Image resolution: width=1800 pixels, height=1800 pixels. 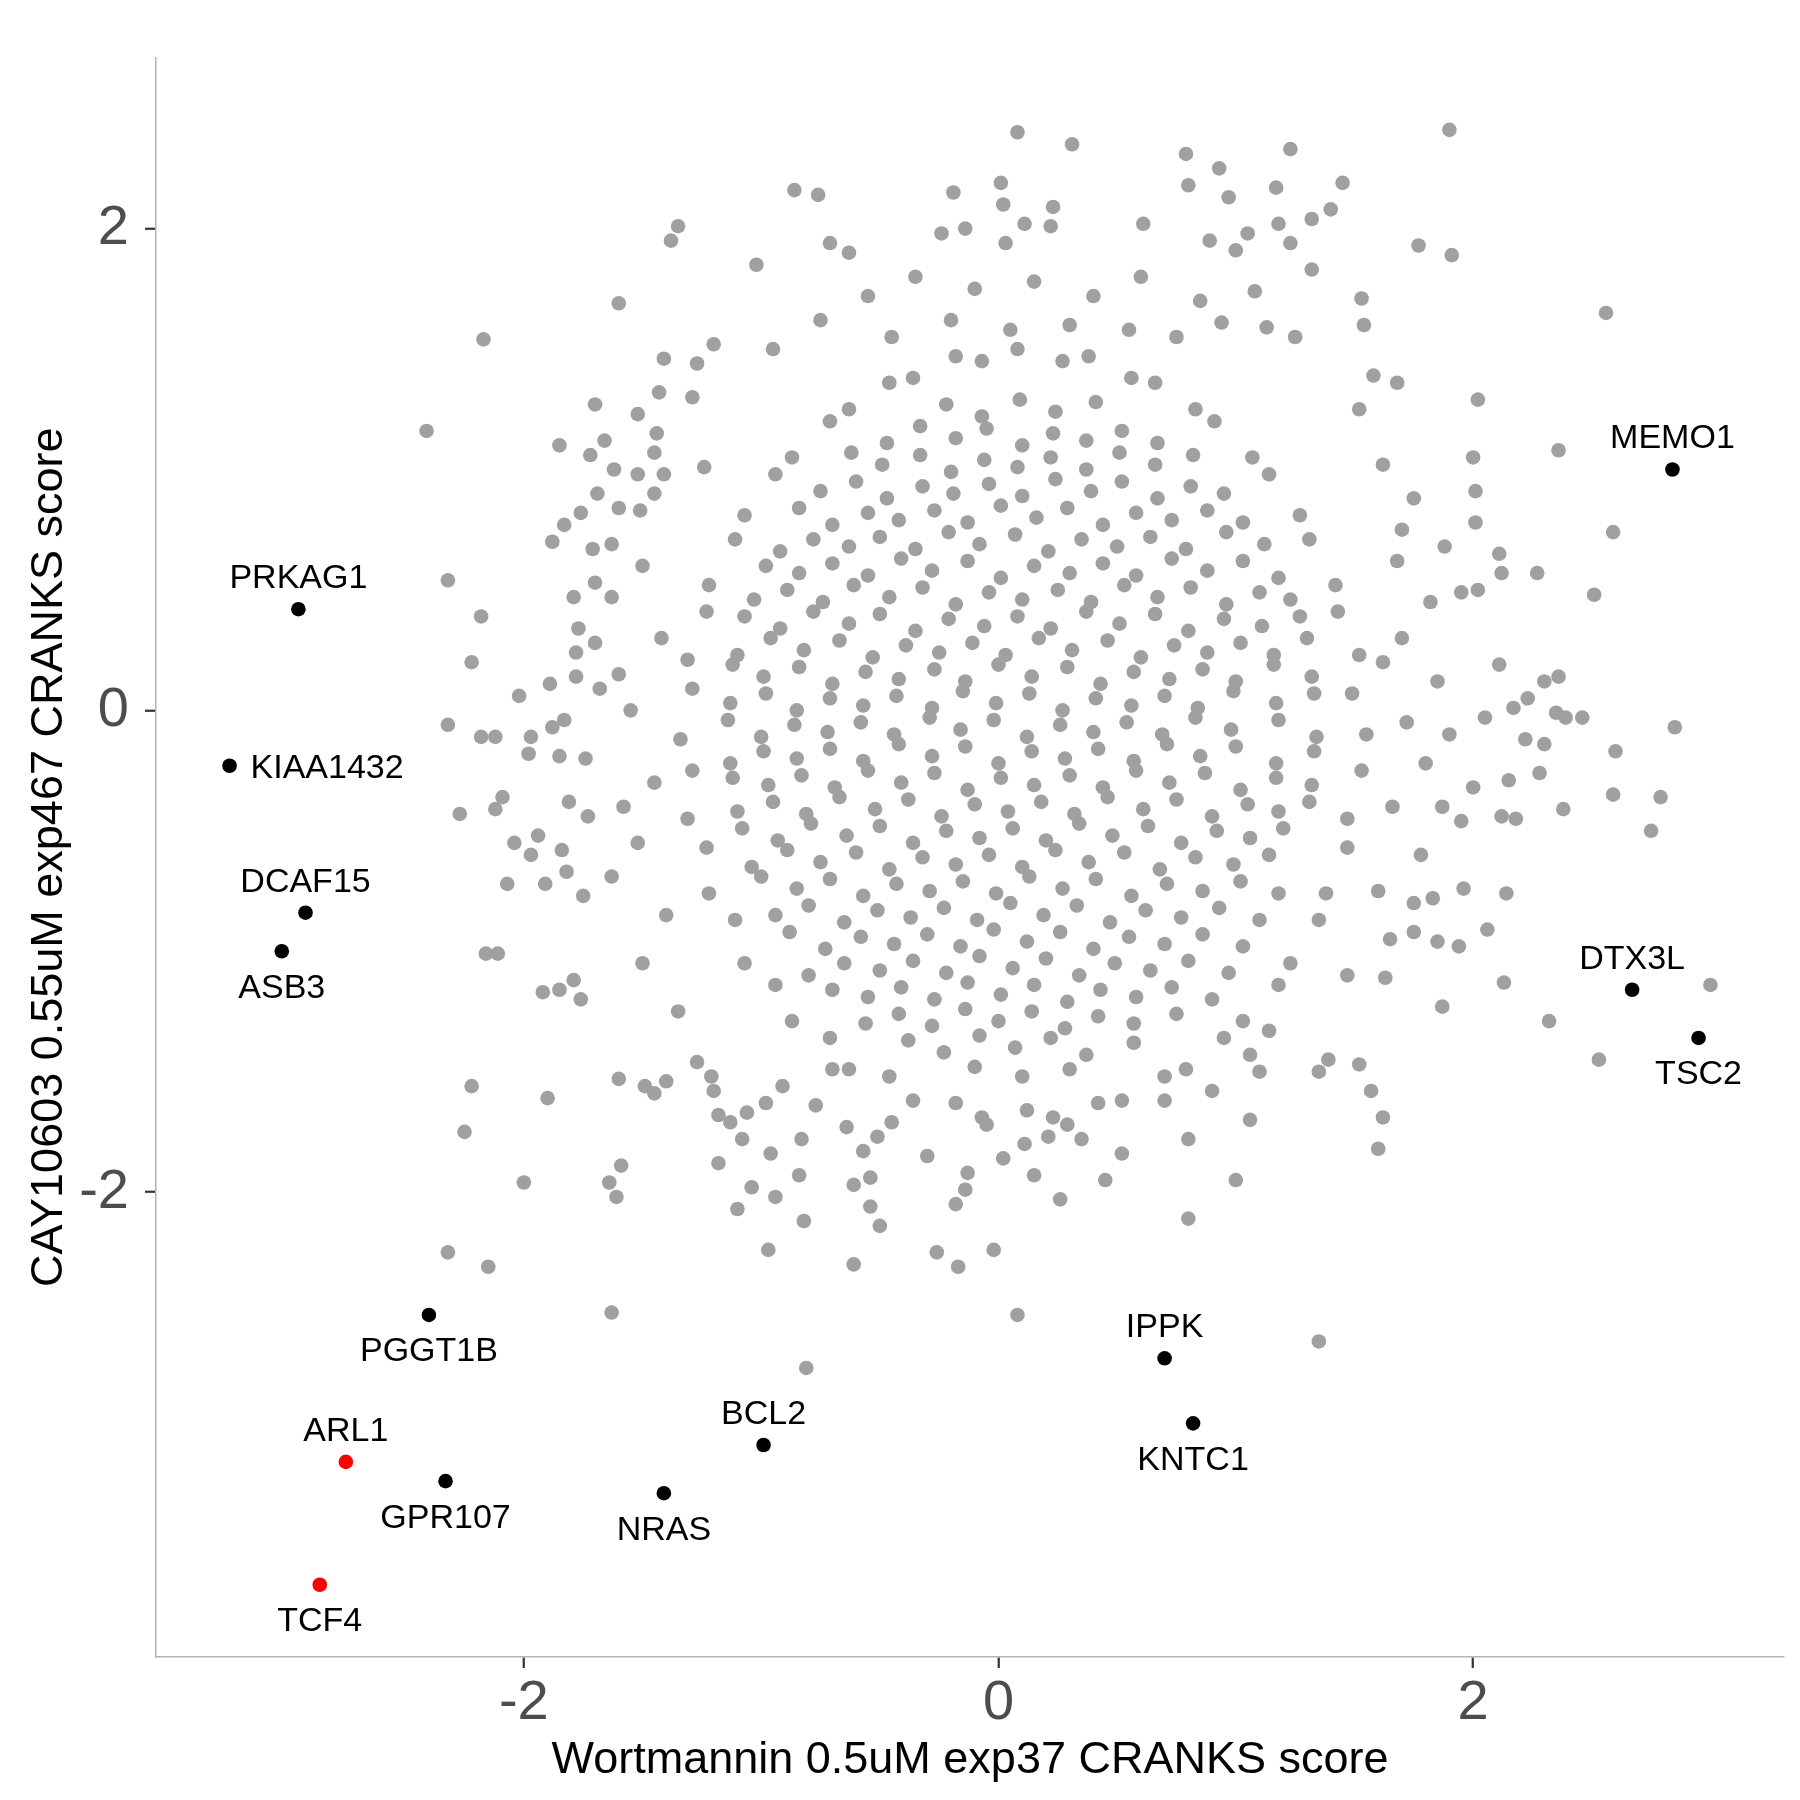 I want to click on annotation: PRKAG1, so click(x=298, y=576).